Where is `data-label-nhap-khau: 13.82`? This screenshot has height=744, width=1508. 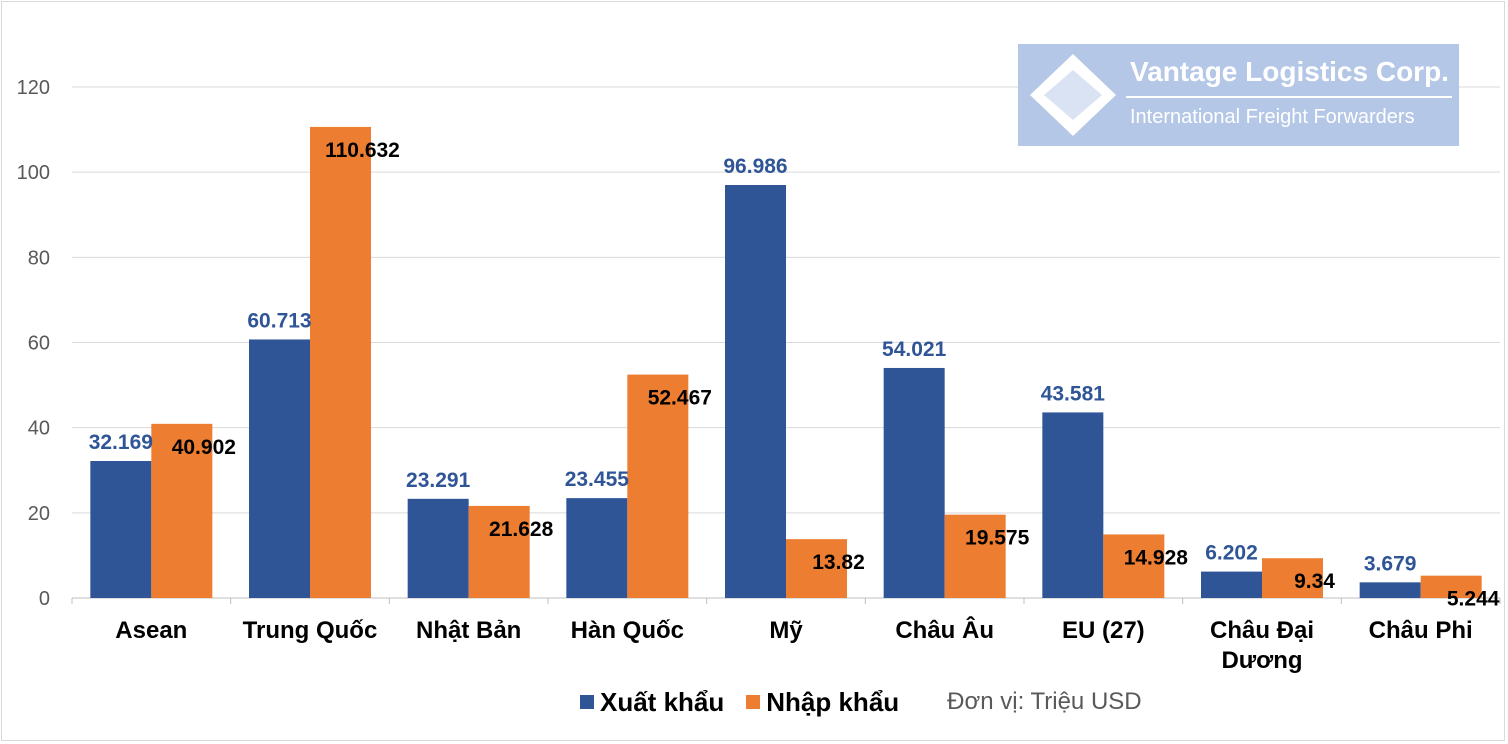
data-label-nhap-khau: 13.82 is located at coordinates (838, 562).